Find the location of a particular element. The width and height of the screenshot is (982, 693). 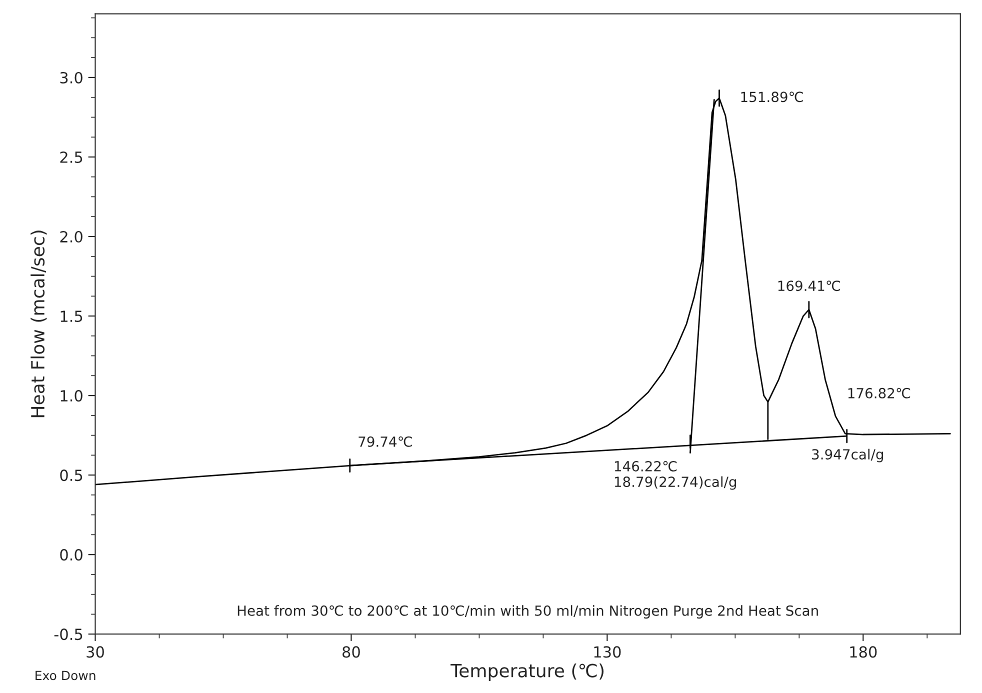

x-tick-label: 80 is located at coordinates (351, 652).